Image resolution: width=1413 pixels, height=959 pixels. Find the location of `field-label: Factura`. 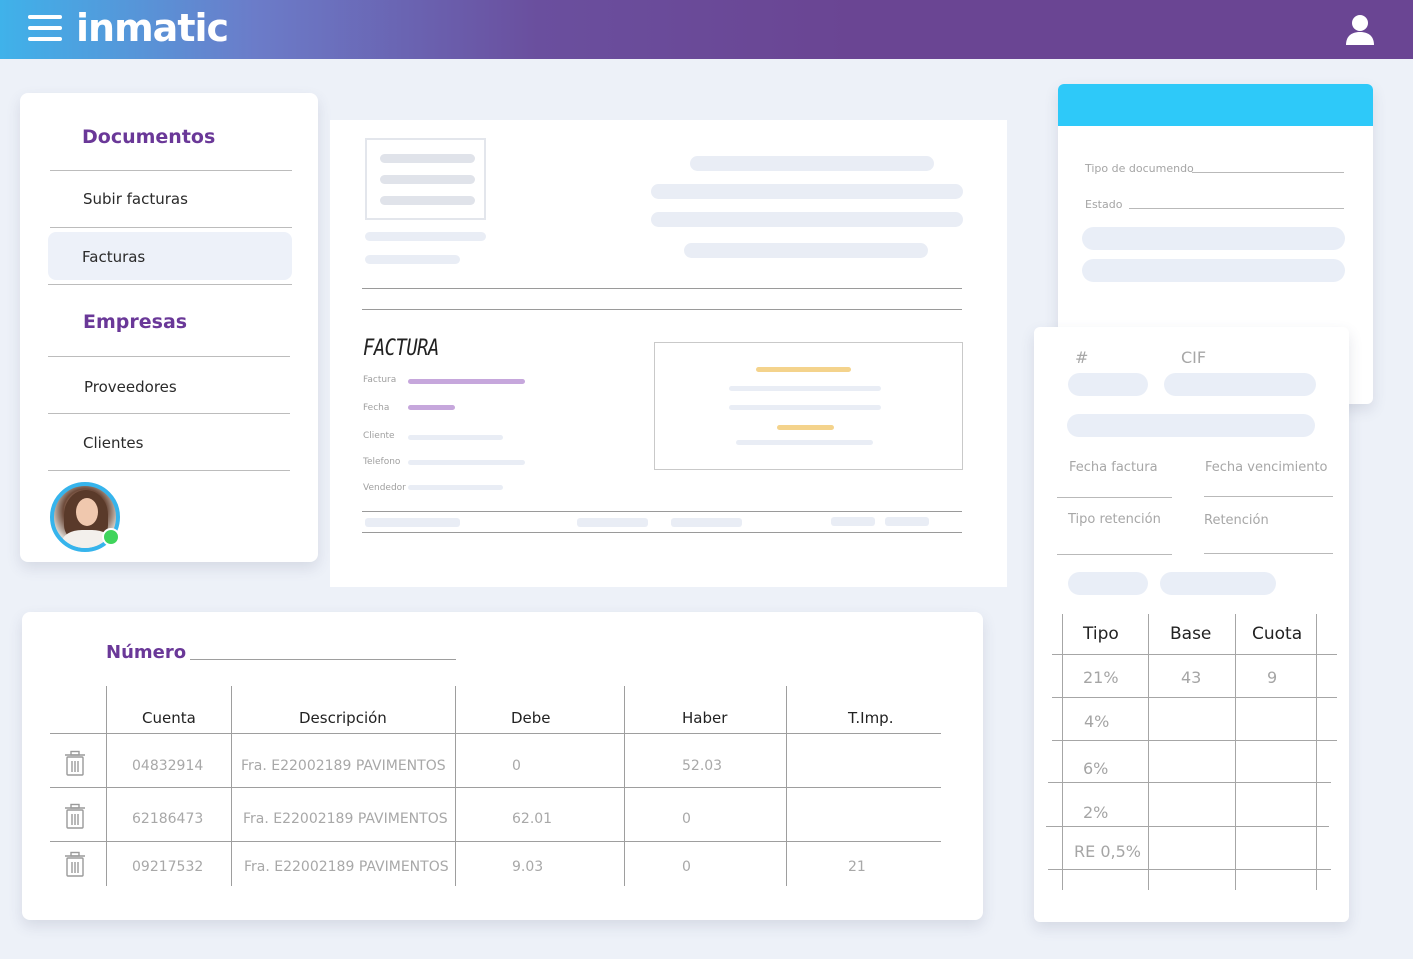

field-label: Factura is located at coordinates (380, 380).